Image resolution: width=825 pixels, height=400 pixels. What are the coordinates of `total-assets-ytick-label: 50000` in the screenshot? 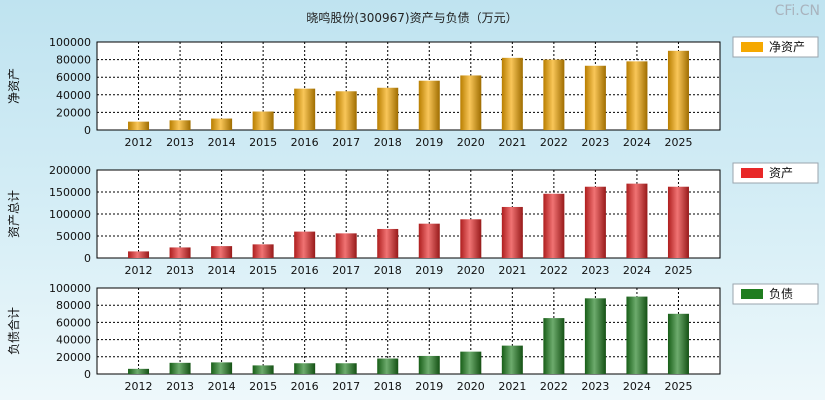 It's located at (73, 236).